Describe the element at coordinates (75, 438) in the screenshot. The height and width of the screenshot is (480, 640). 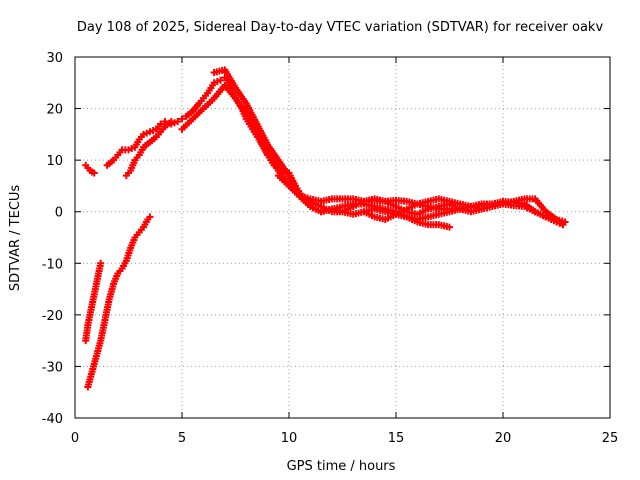
I see `x-tick-label: 0` at that location.